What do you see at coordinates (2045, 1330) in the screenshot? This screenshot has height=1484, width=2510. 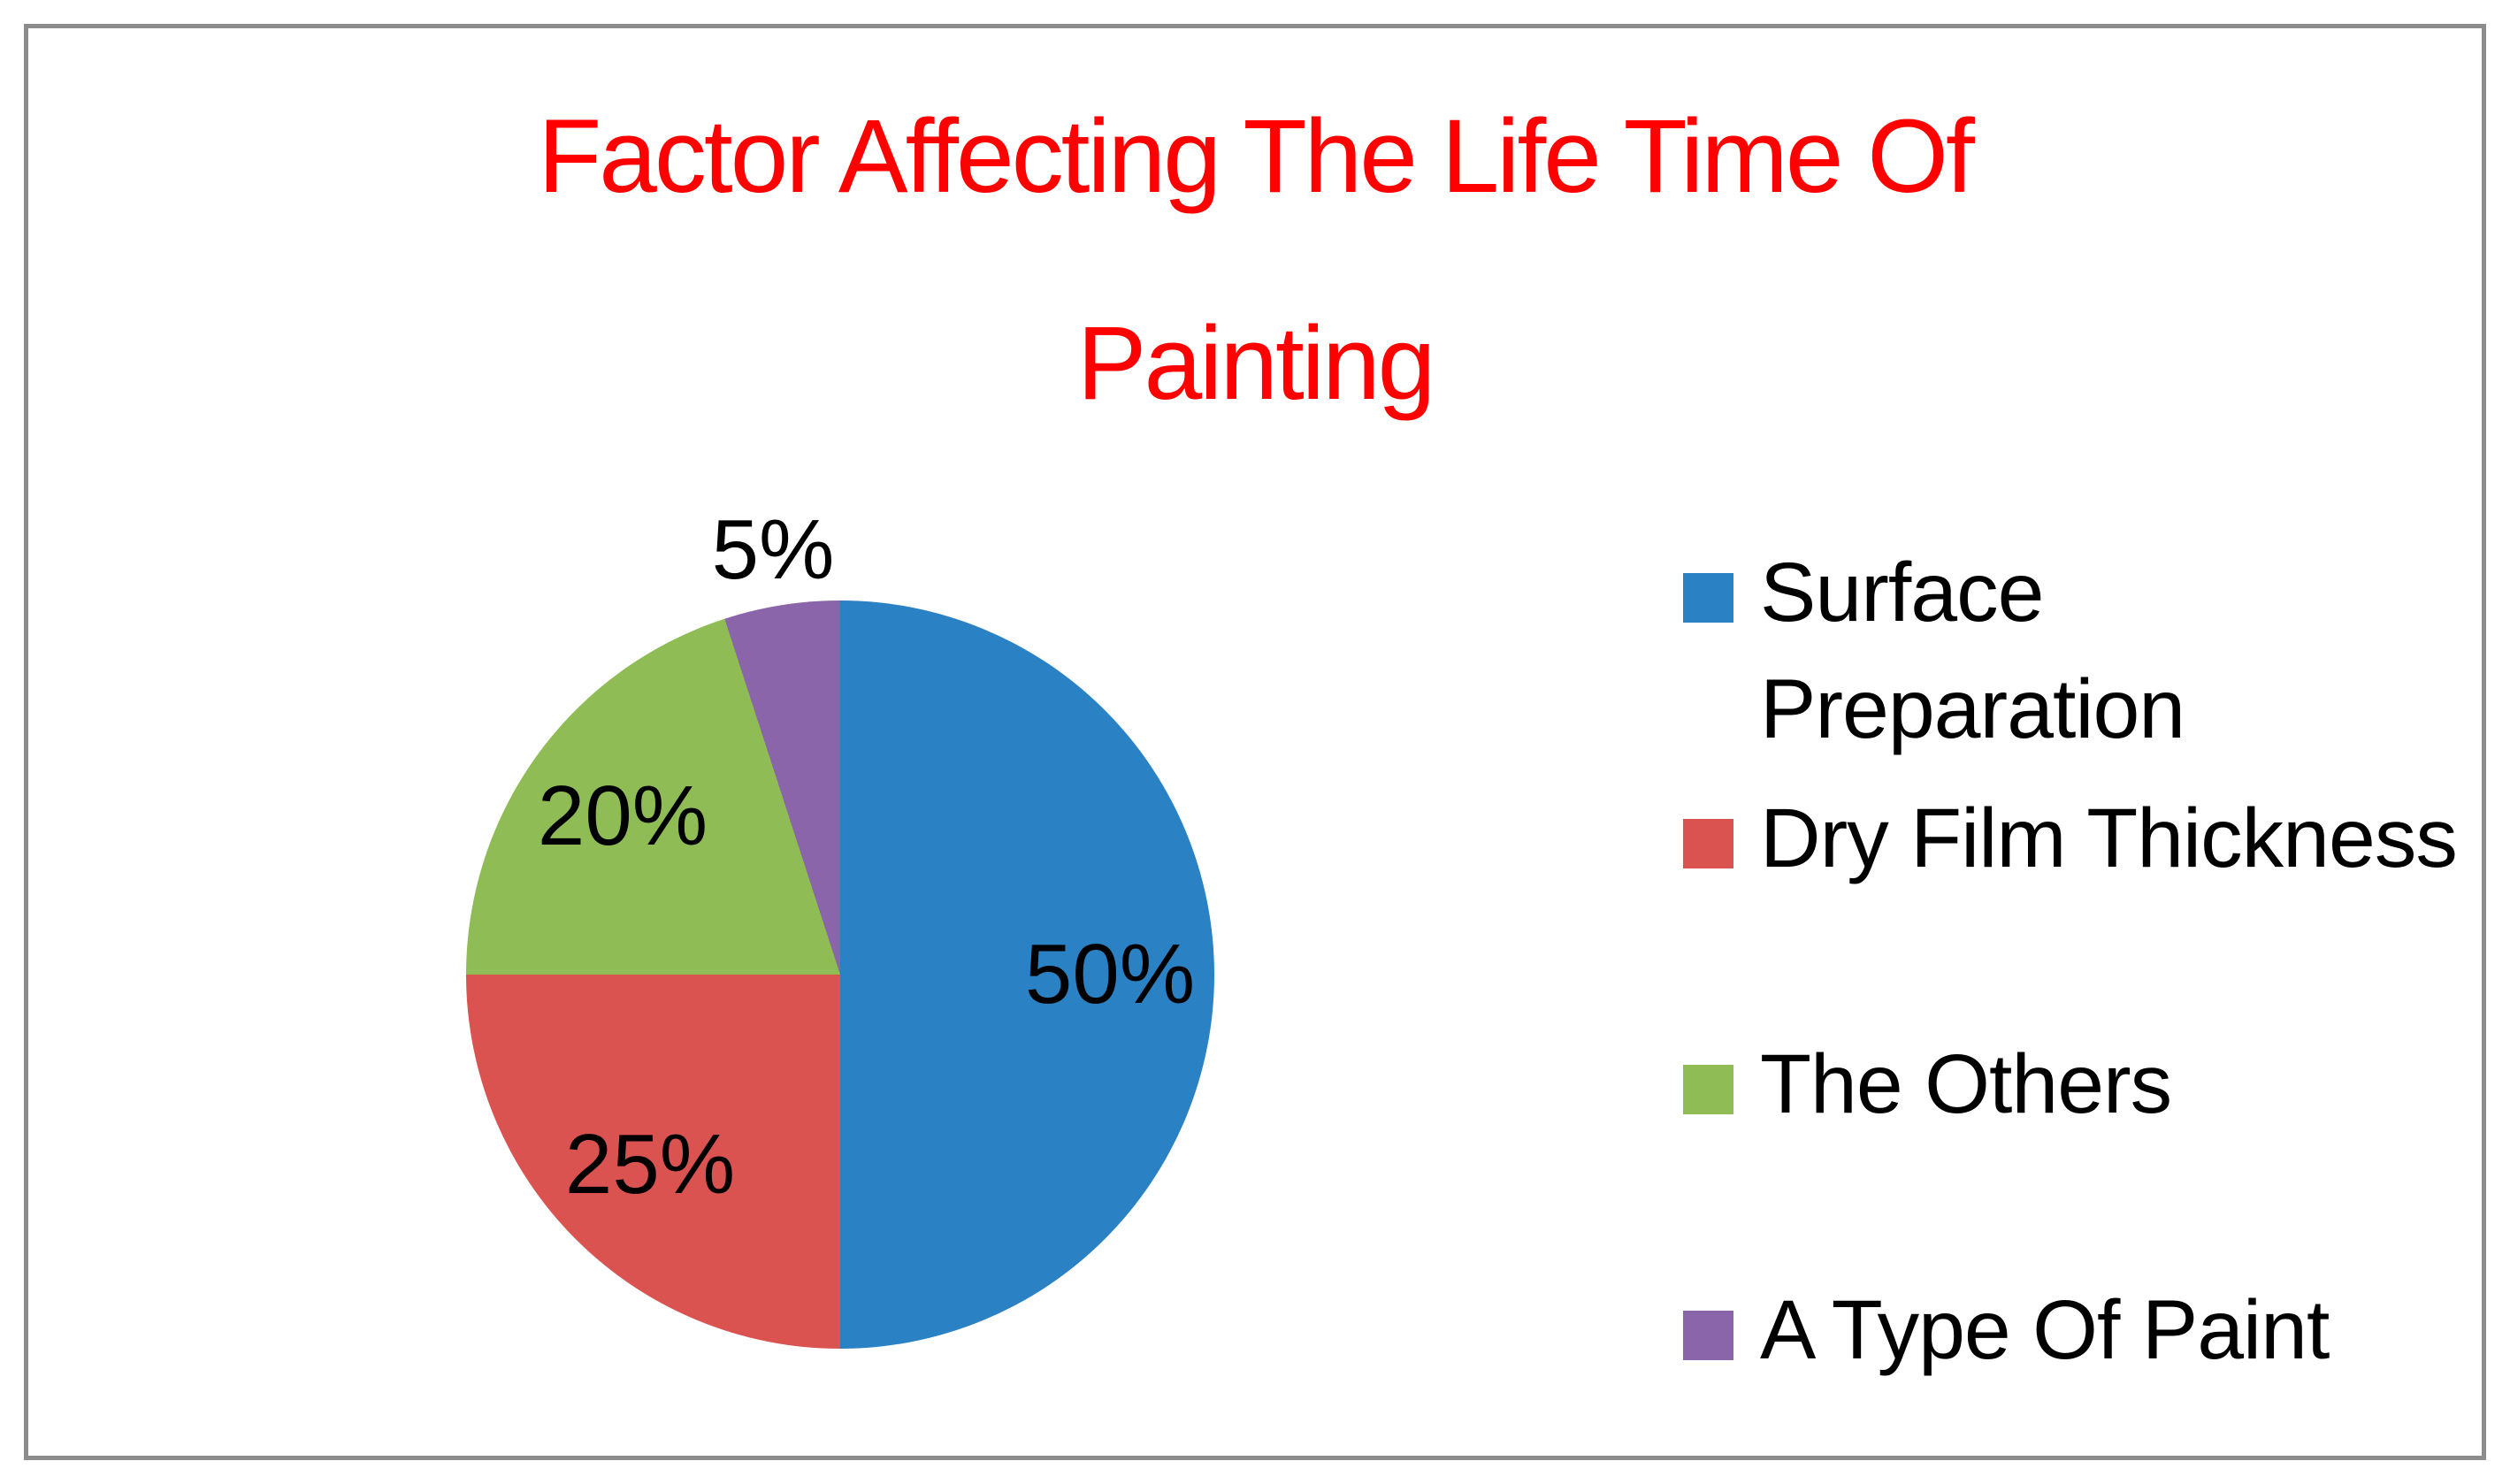 I see `legend-label: A Type Of Paint` at bounding box center [2045, 1330].